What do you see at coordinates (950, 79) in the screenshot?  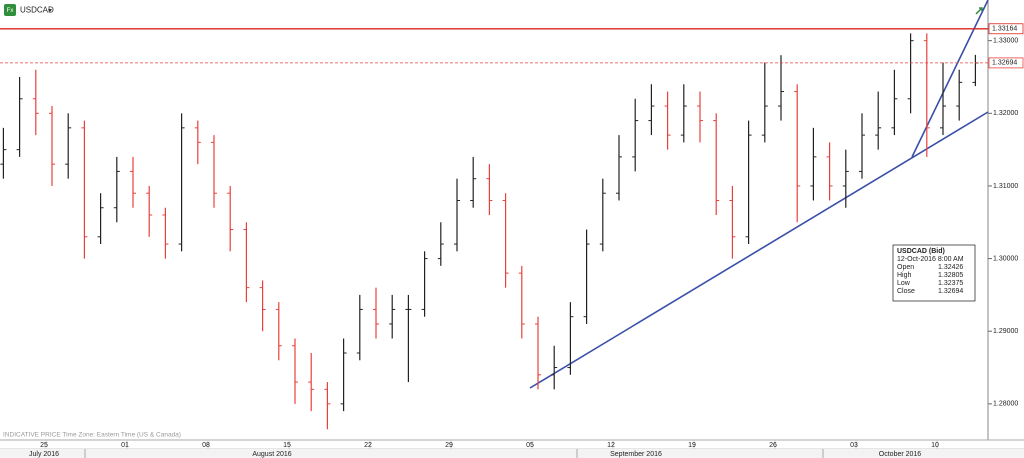 I see `trend-line` at bounding box center [950, 79].